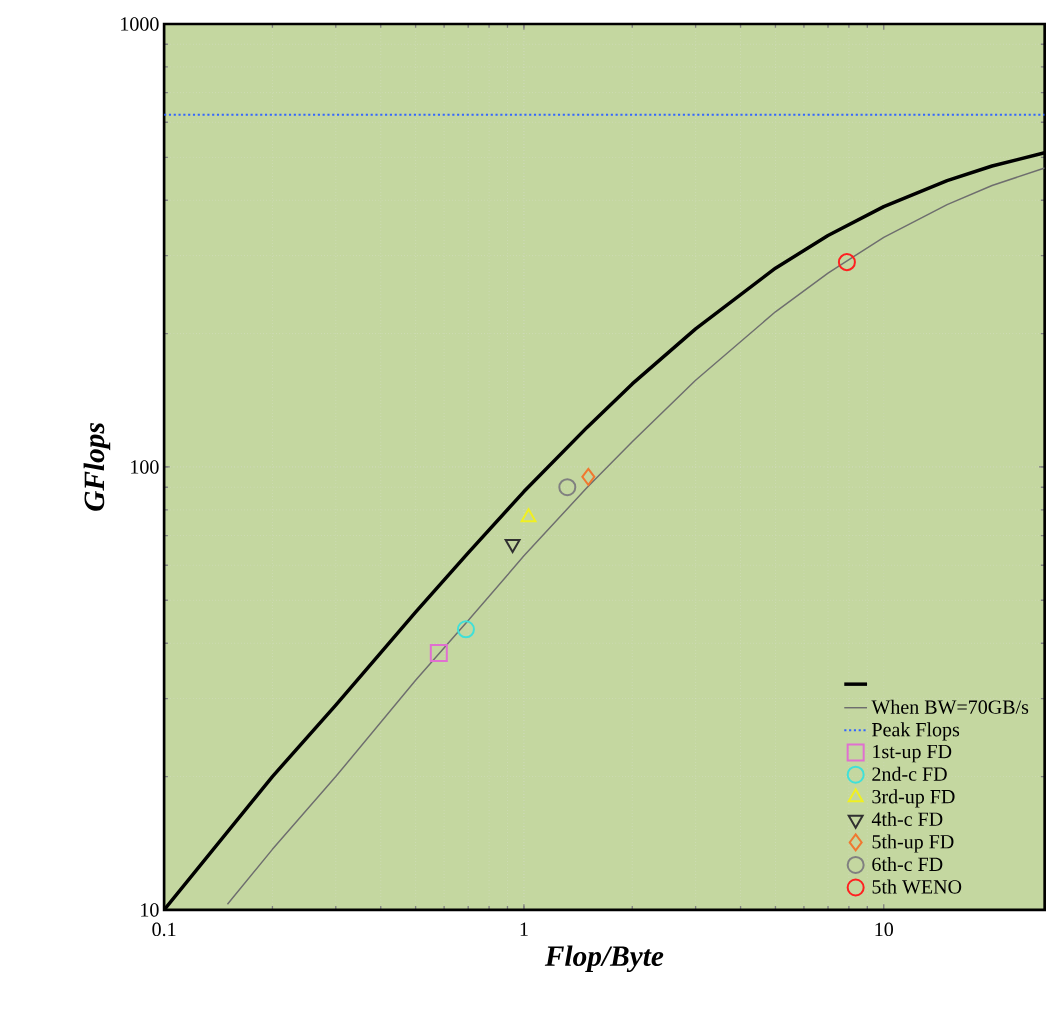 Image resolution: width=1046 pixels, height=1025 pixels. Describe the element at coordinates (604, 959) in the screenshot. I see `x-axis-title: Flop/Byte` at that location.